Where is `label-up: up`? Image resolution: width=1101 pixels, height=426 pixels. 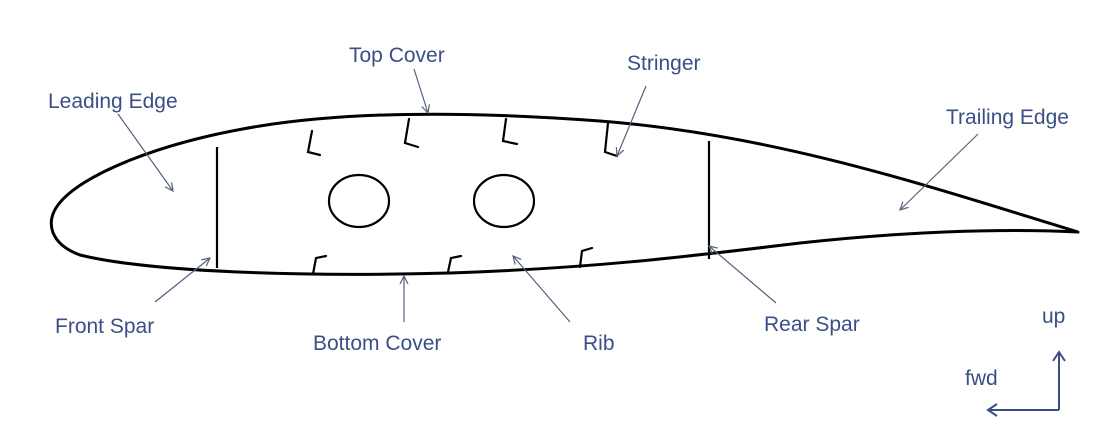
label-up: up is located at coordinates (1053, 316).